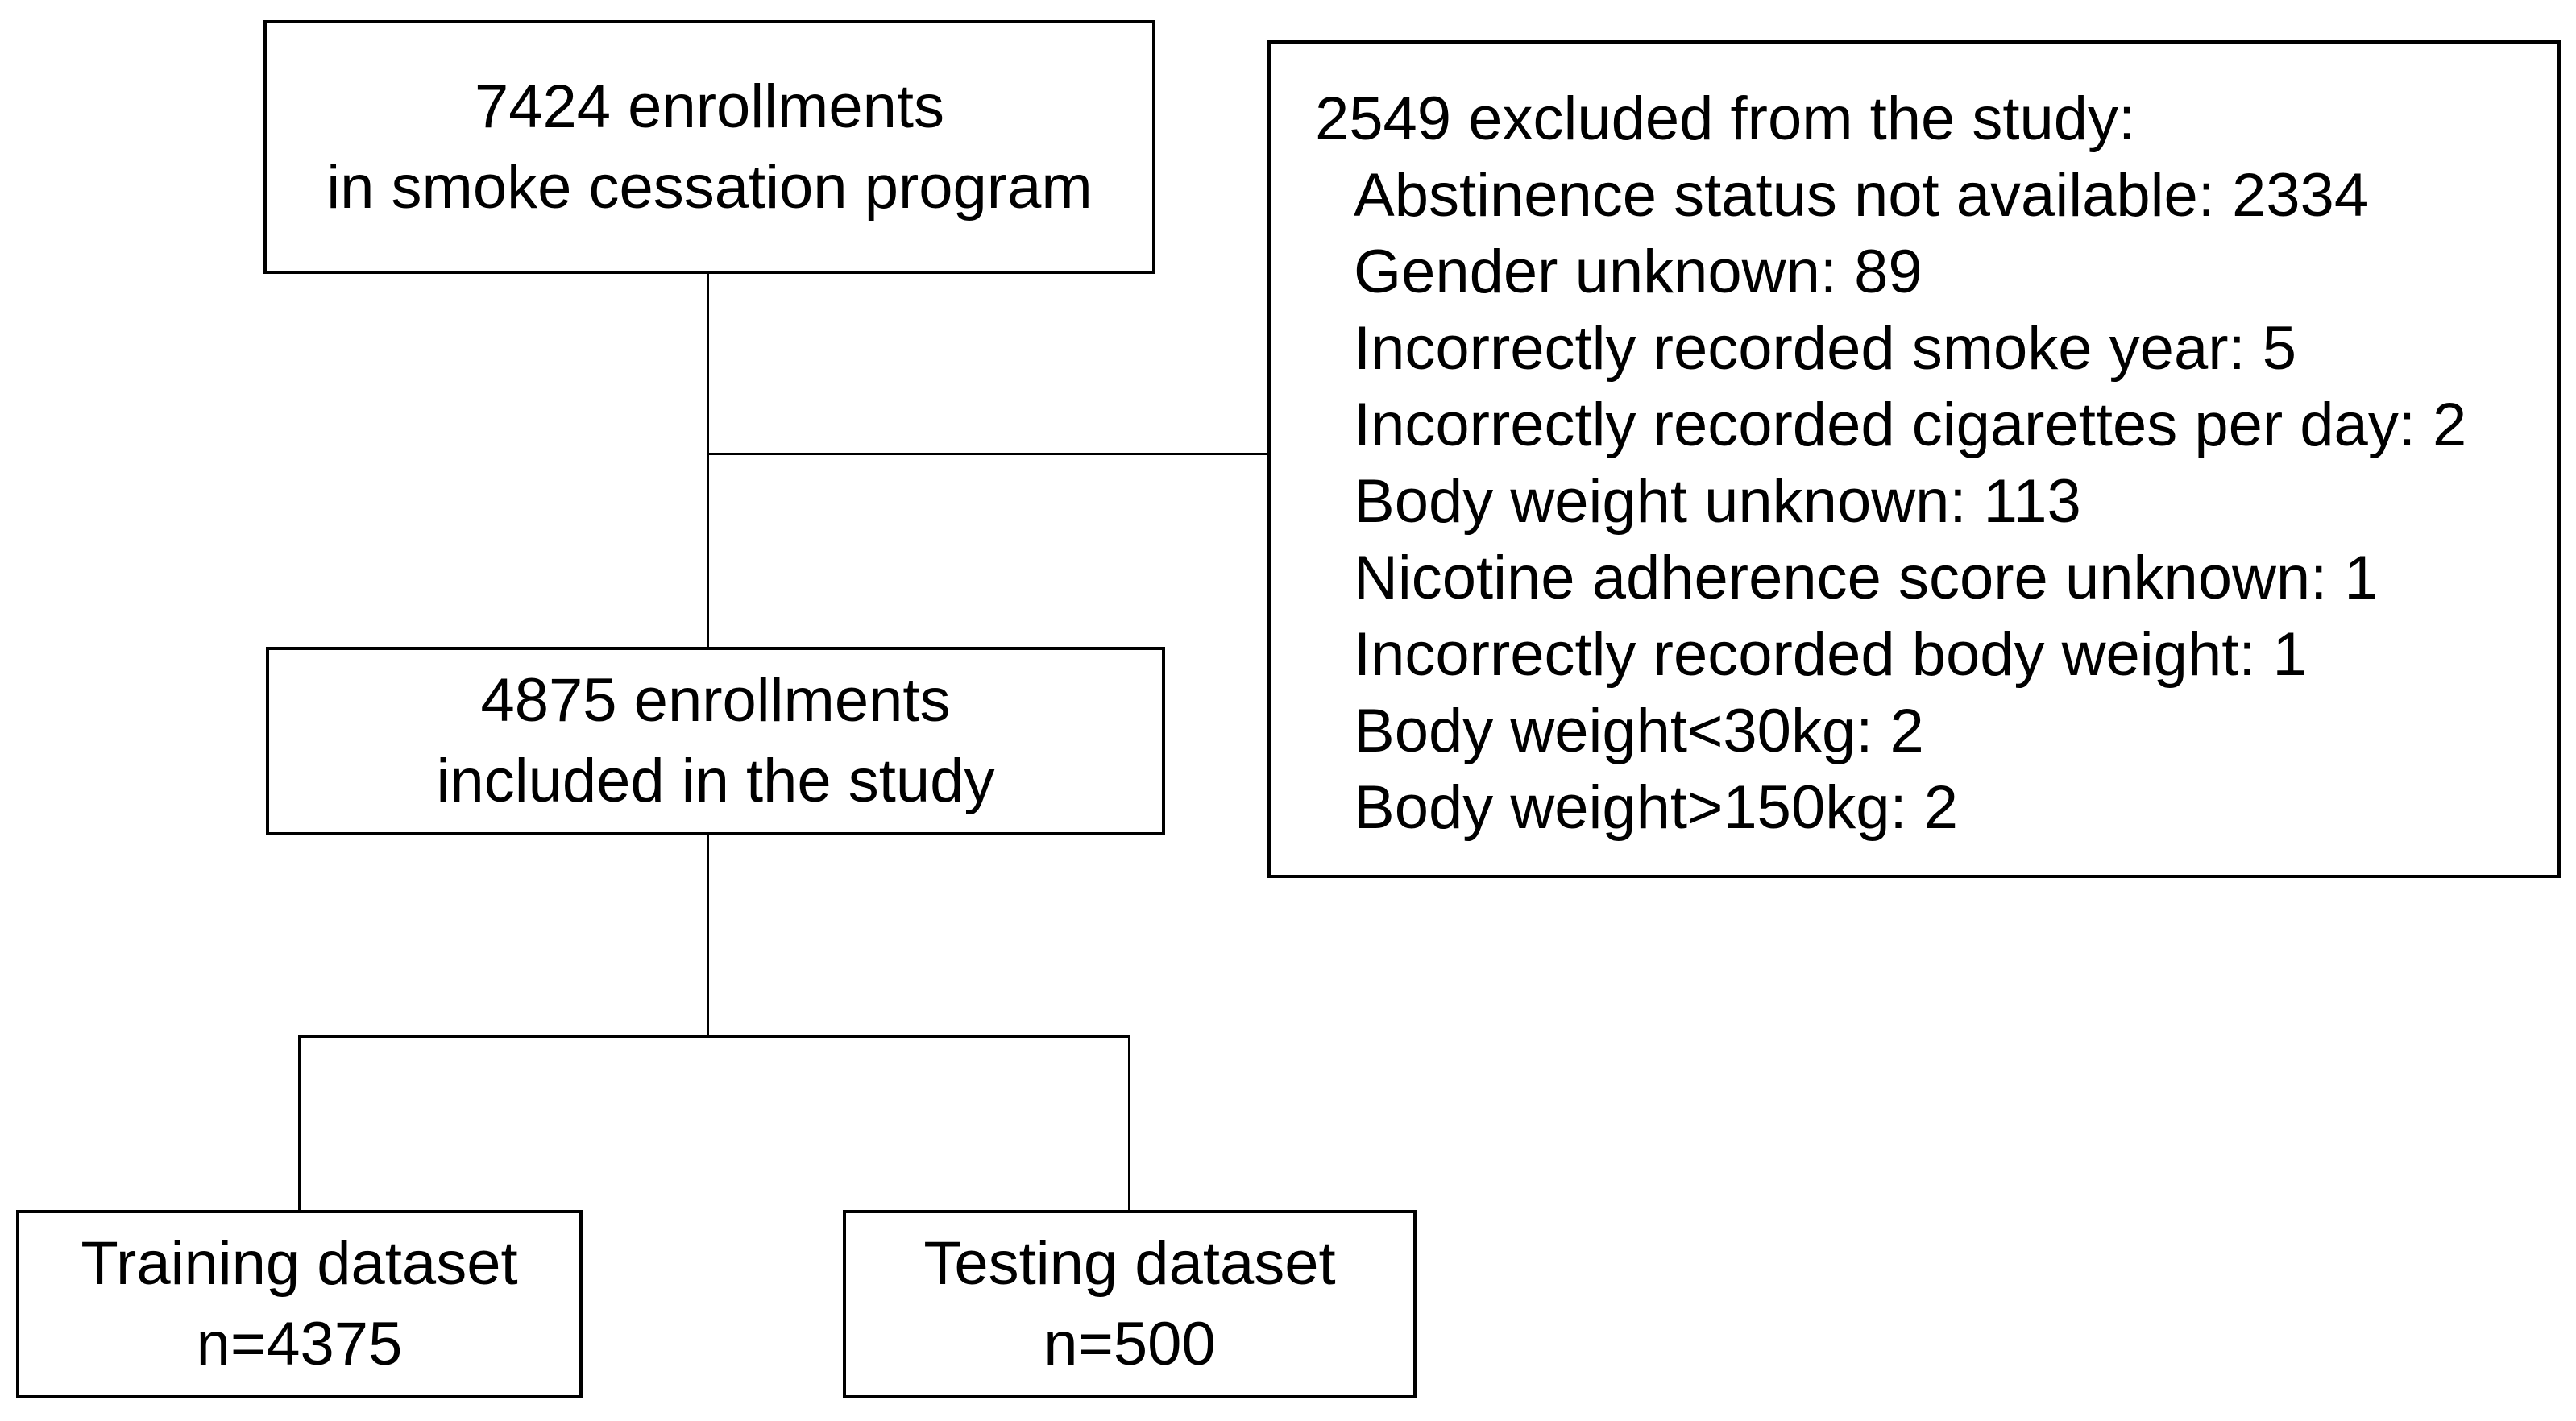 The image size is (2576, 1421). I want to click on excluded-item: Incorrectly recorded smoke year: 5, so click(1826, 349).